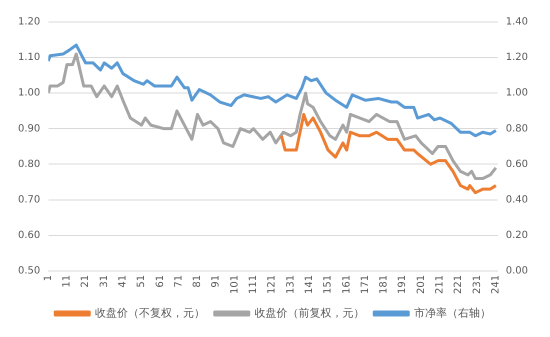  What do you see at coordinates (517, 271) in the screenshot?
I see `y2-tick-label: 0.00` at bounding box center [517, 271].